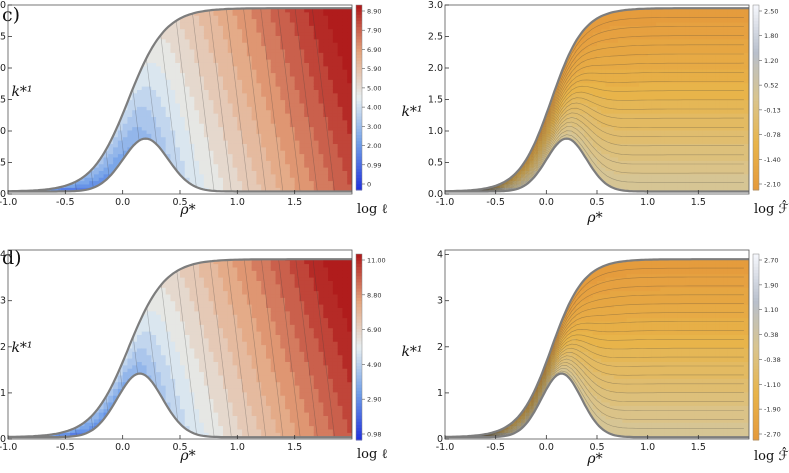 This screenshot has width=789, height=473. What do you see at coordinates (766, 347) in the screenshot?
I see `colorbar: -2.70 -1.90 -1.10 -0.38 0.38 1.10 1.90 2.70` at bounding box center [766, 347].